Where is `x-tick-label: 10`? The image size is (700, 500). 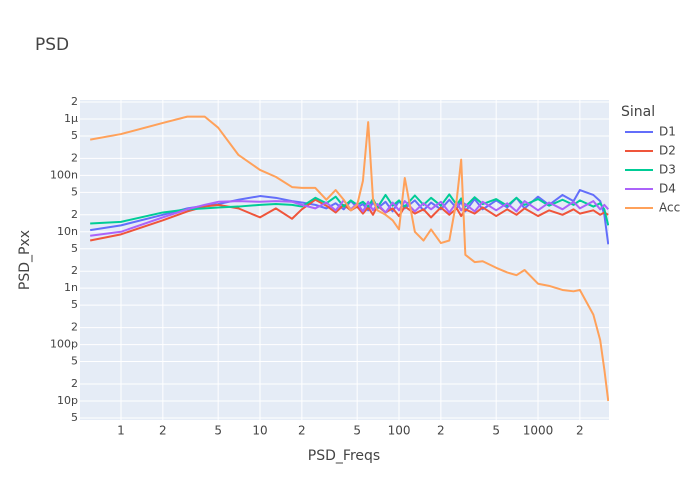 x-tick-label: 10 is located at coordinates (259, 431).